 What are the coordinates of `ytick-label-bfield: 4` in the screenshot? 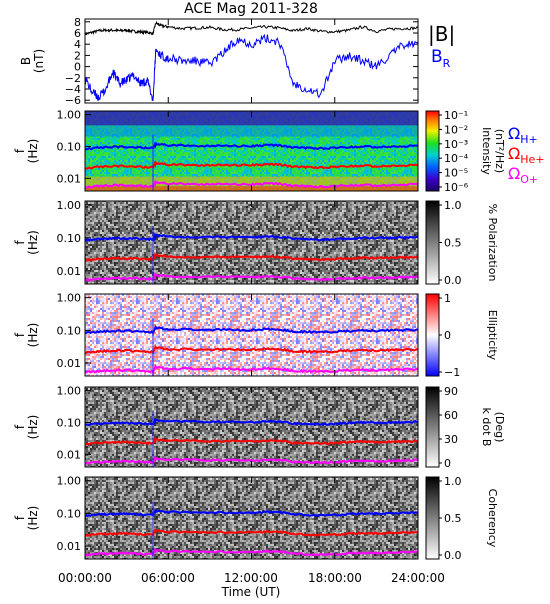 It's located at (77, 44).